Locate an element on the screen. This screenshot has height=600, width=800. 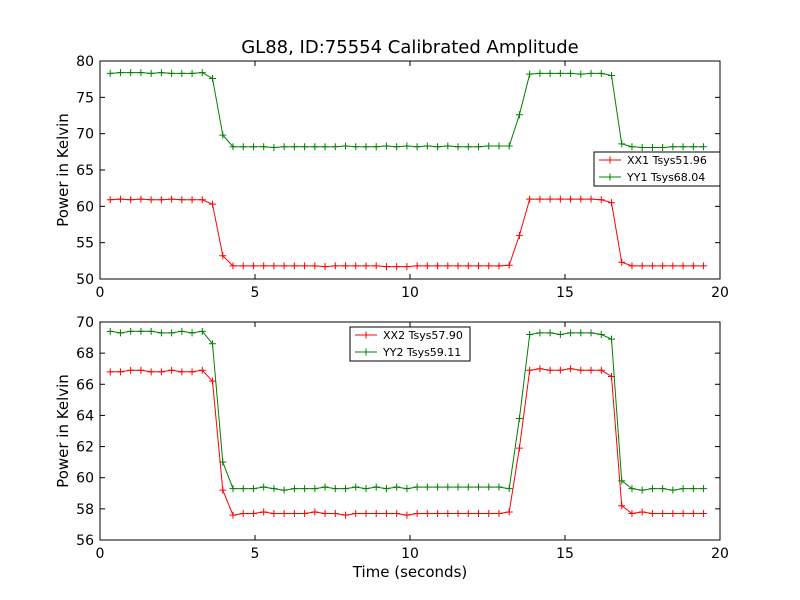
legend-box is located at coordinates (410, 344).